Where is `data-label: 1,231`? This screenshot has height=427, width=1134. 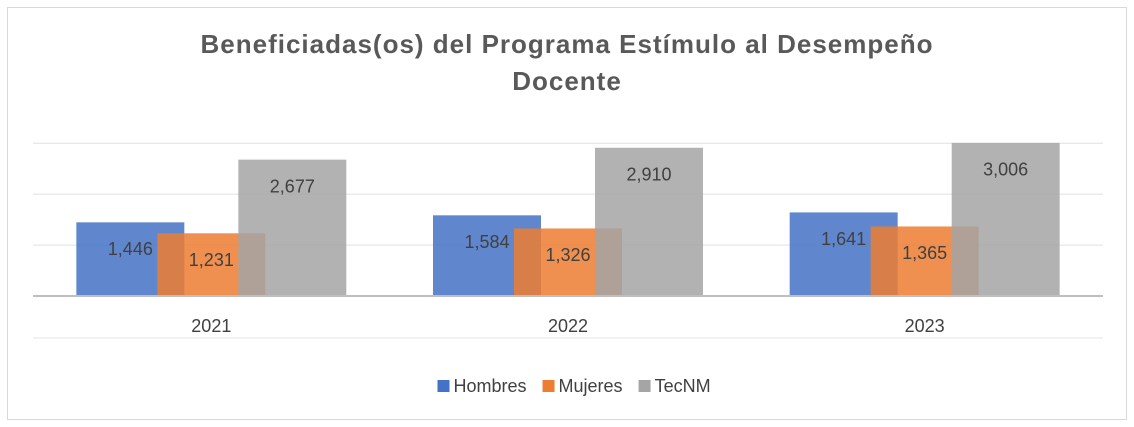 data-label: 1,231 is located at coordinates (211, 260).